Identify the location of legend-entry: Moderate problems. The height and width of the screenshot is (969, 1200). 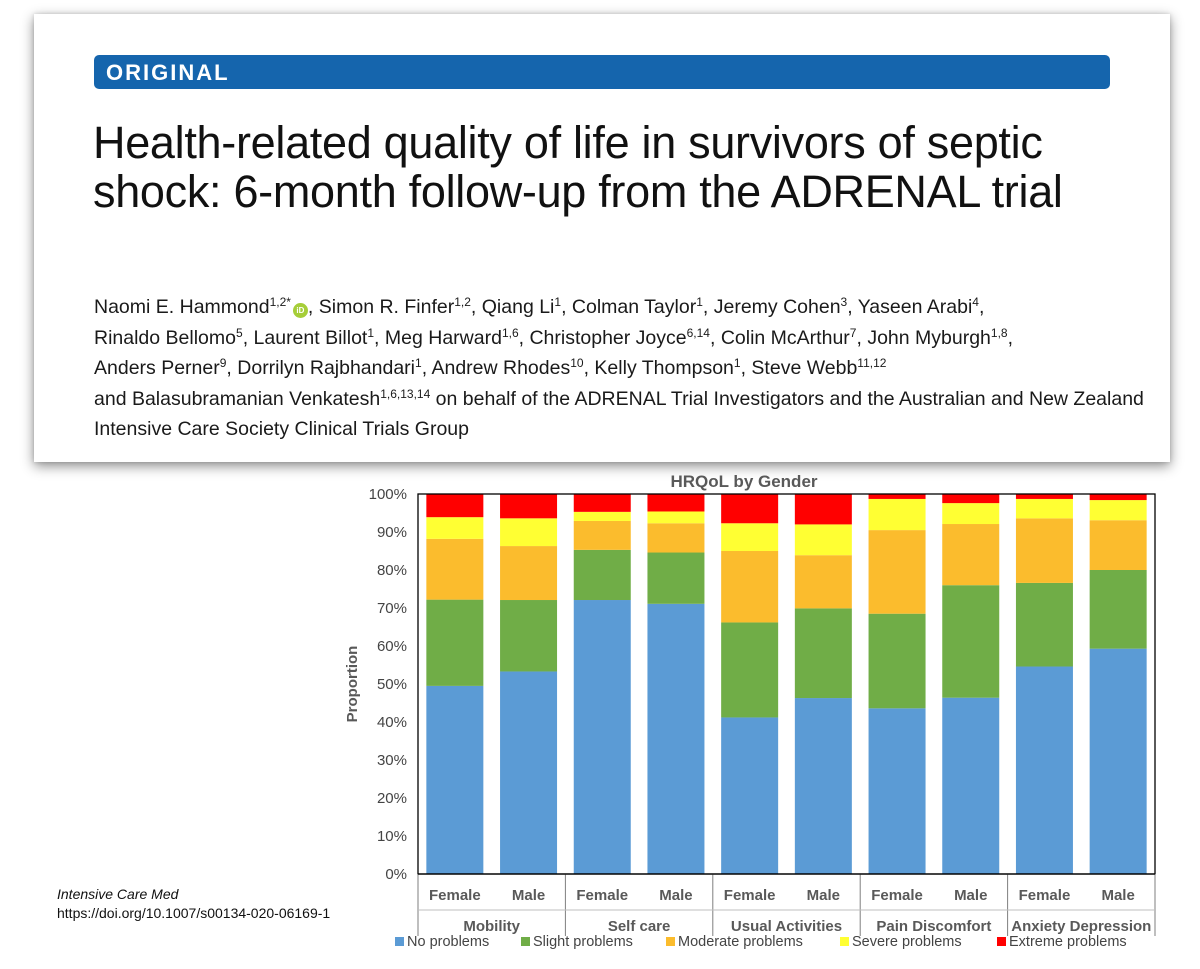
(740, 942).